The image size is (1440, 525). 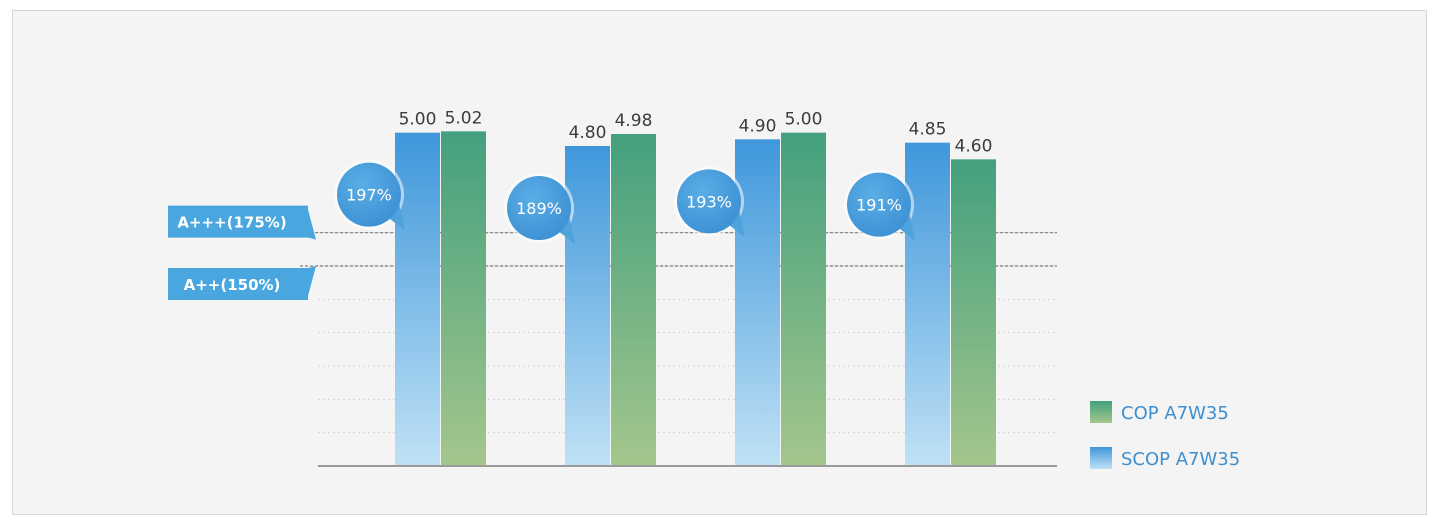 I want to click on efficiency-label: 189%, so click(x=539, y=208).